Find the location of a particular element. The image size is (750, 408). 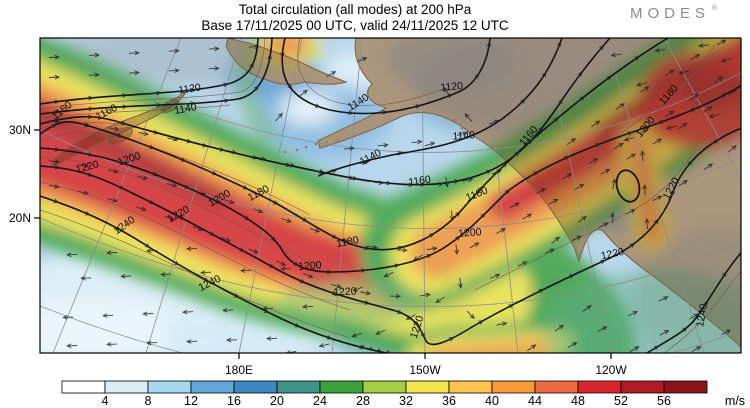

modes-logo: MODES is located at coordinates (670, 13).